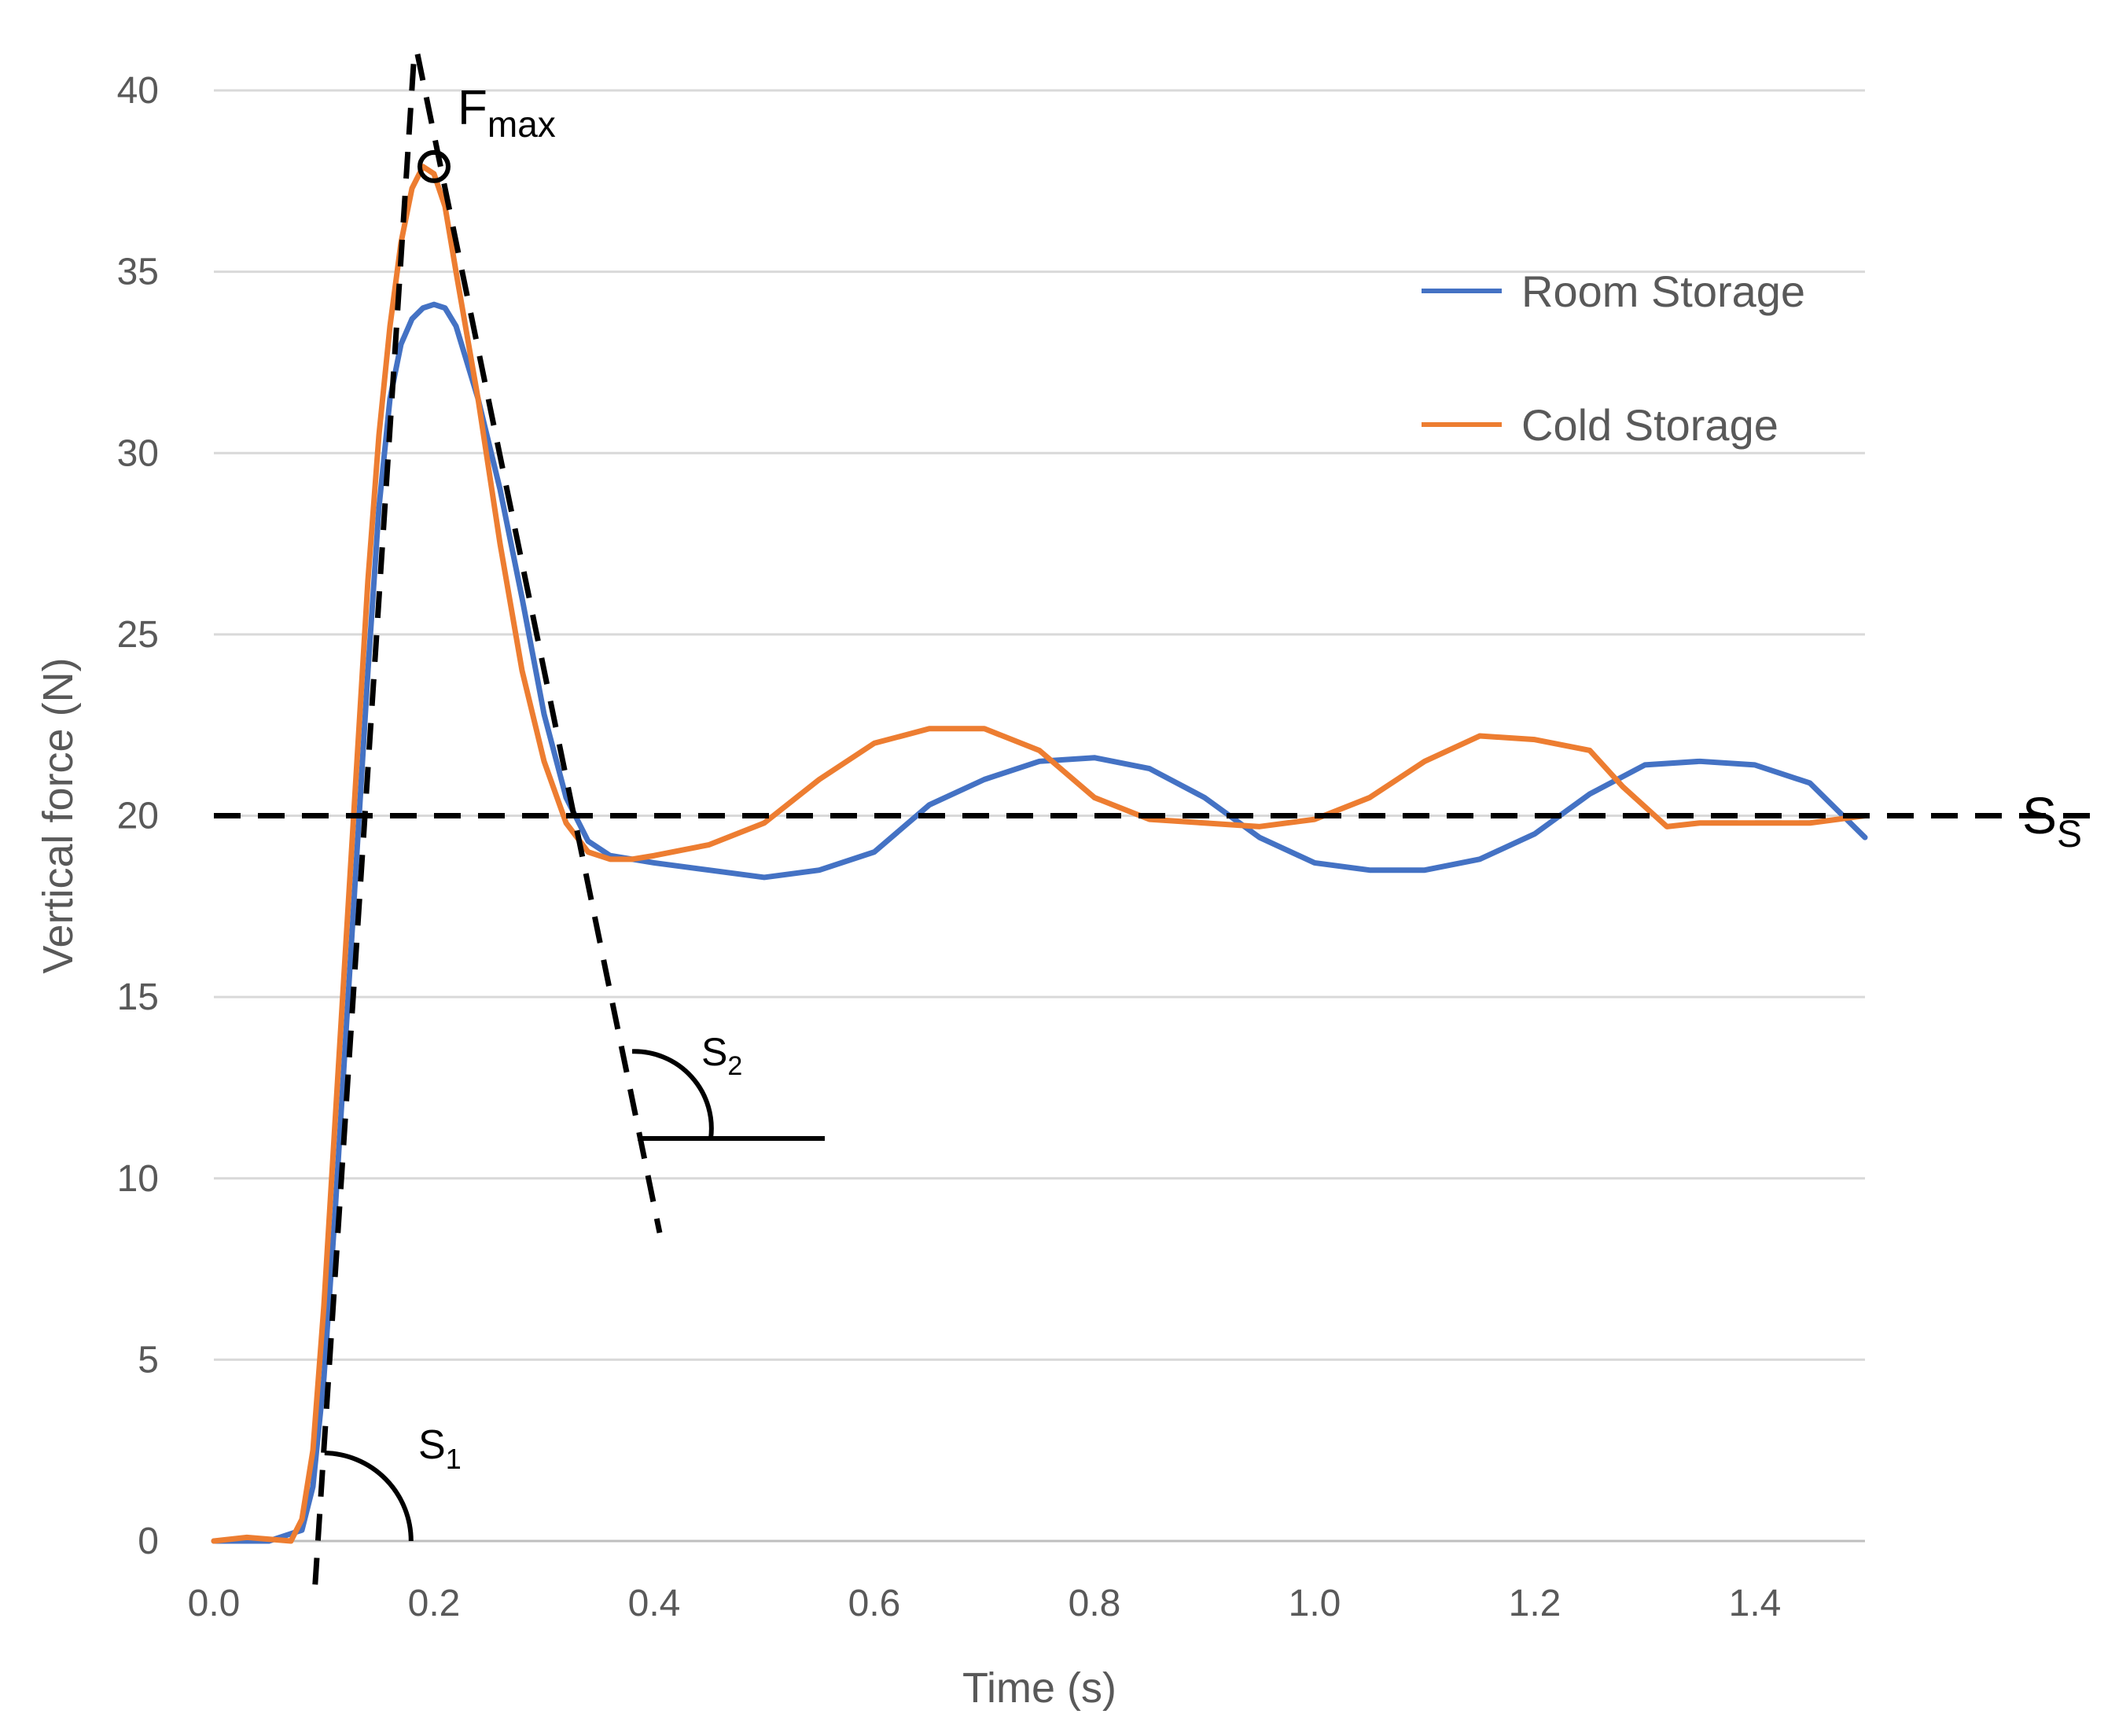 Image resolution: width=2104 pixels, height=1736 pixels. I want to click on y-tick-label: 30, so click(138, 453).